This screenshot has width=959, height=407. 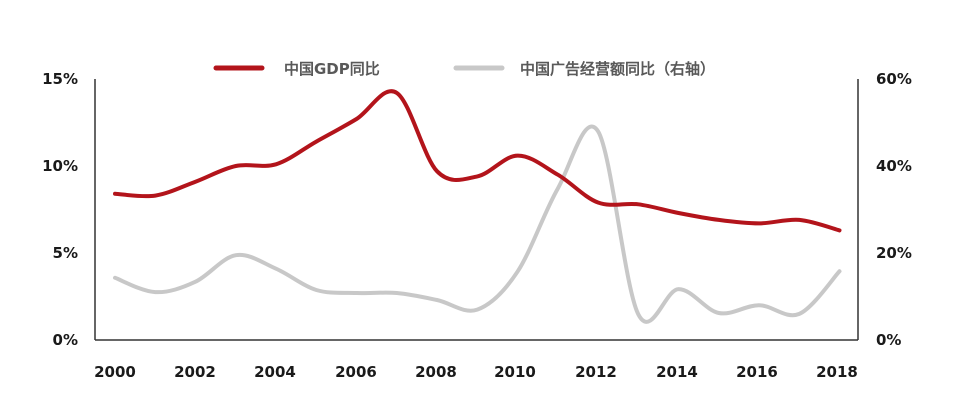 What do you see at coordinates (356, 372) in the screenshot?
I see `x-tick-label: 2006` at bounding box center [356, 372].